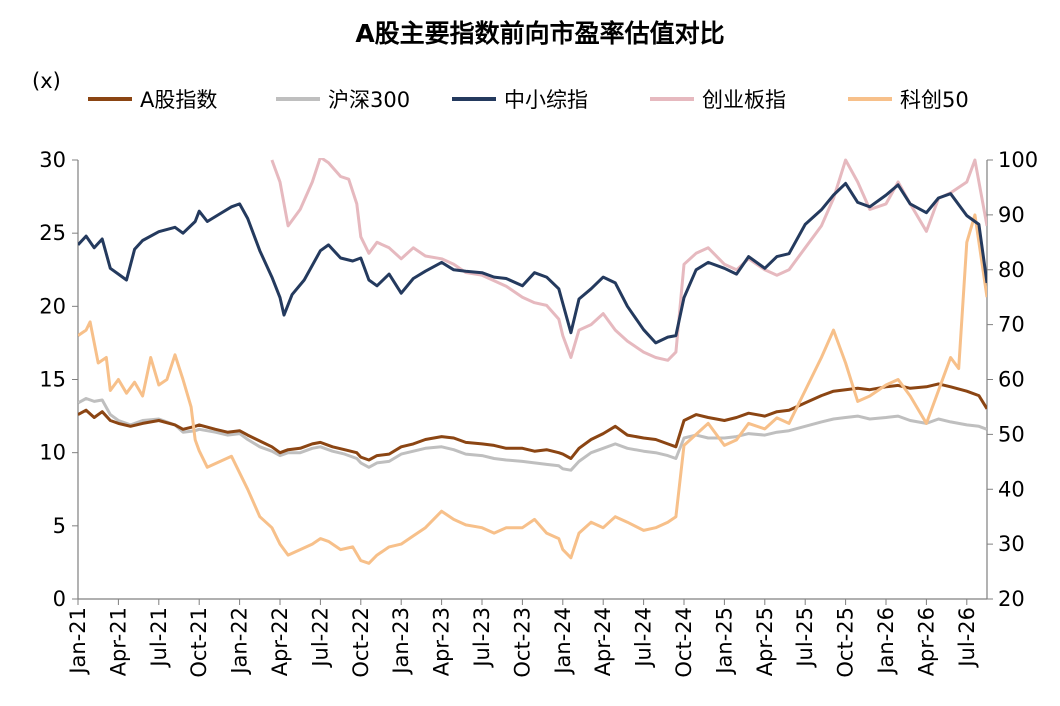 The height and width of the screenshot is (706, 1060). I want to click on x-tick-label: Apr-24, so click(603, 641).